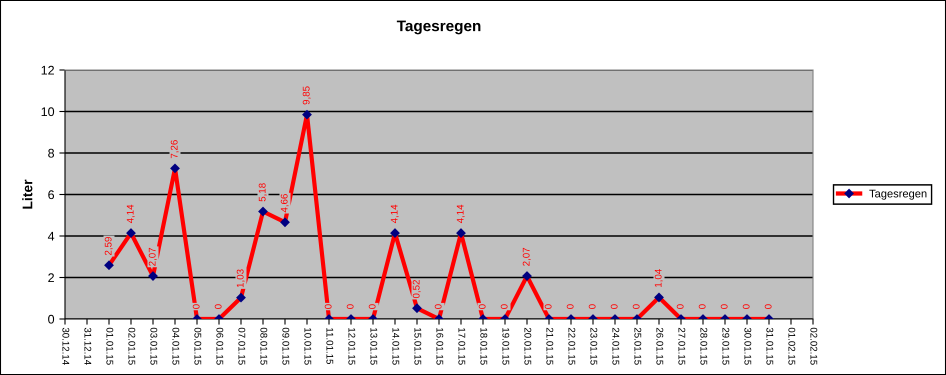  Describe the element at coordinates (658, 278) in the screenshot. I see `data-label: 1,04` at that location.